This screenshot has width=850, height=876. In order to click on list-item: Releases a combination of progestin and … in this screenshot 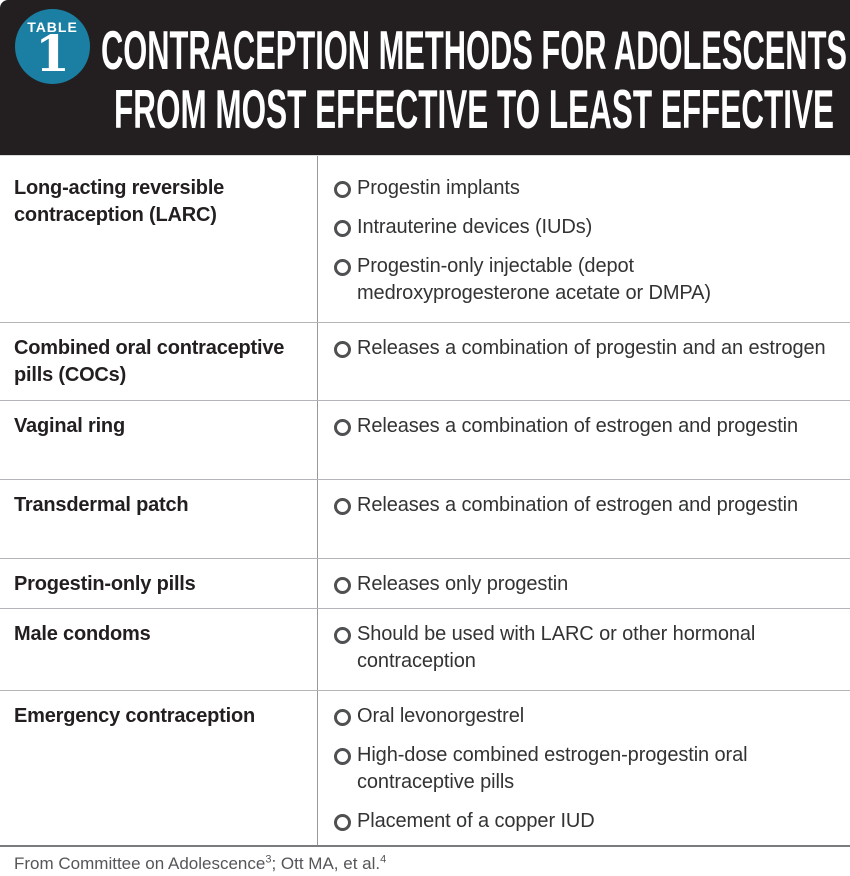, I will do `click(583, 348)`.